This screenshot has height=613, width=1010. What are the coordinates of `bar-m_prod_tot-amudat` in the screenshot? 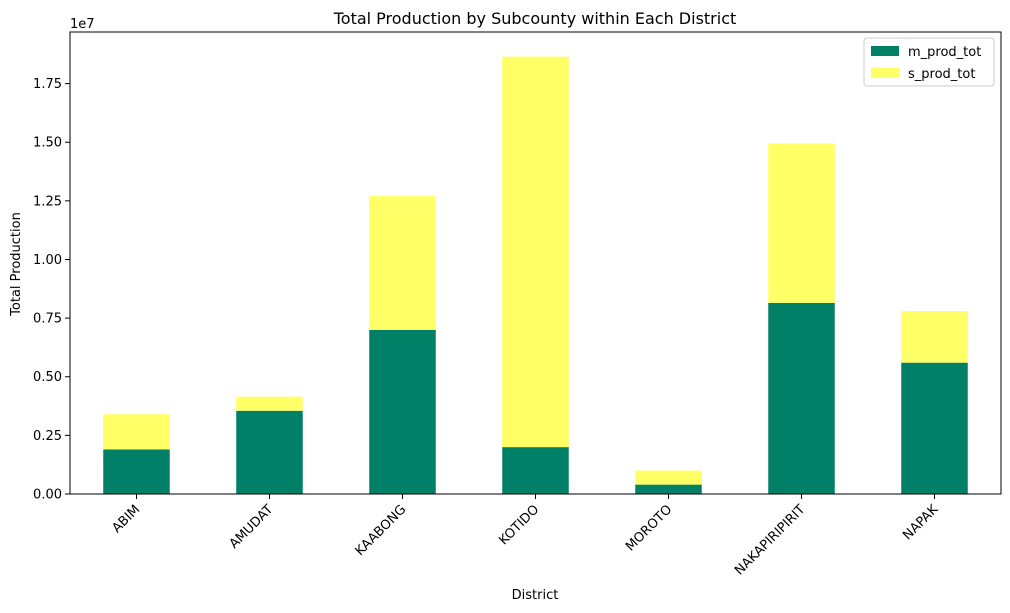 It's located at (269, 452).